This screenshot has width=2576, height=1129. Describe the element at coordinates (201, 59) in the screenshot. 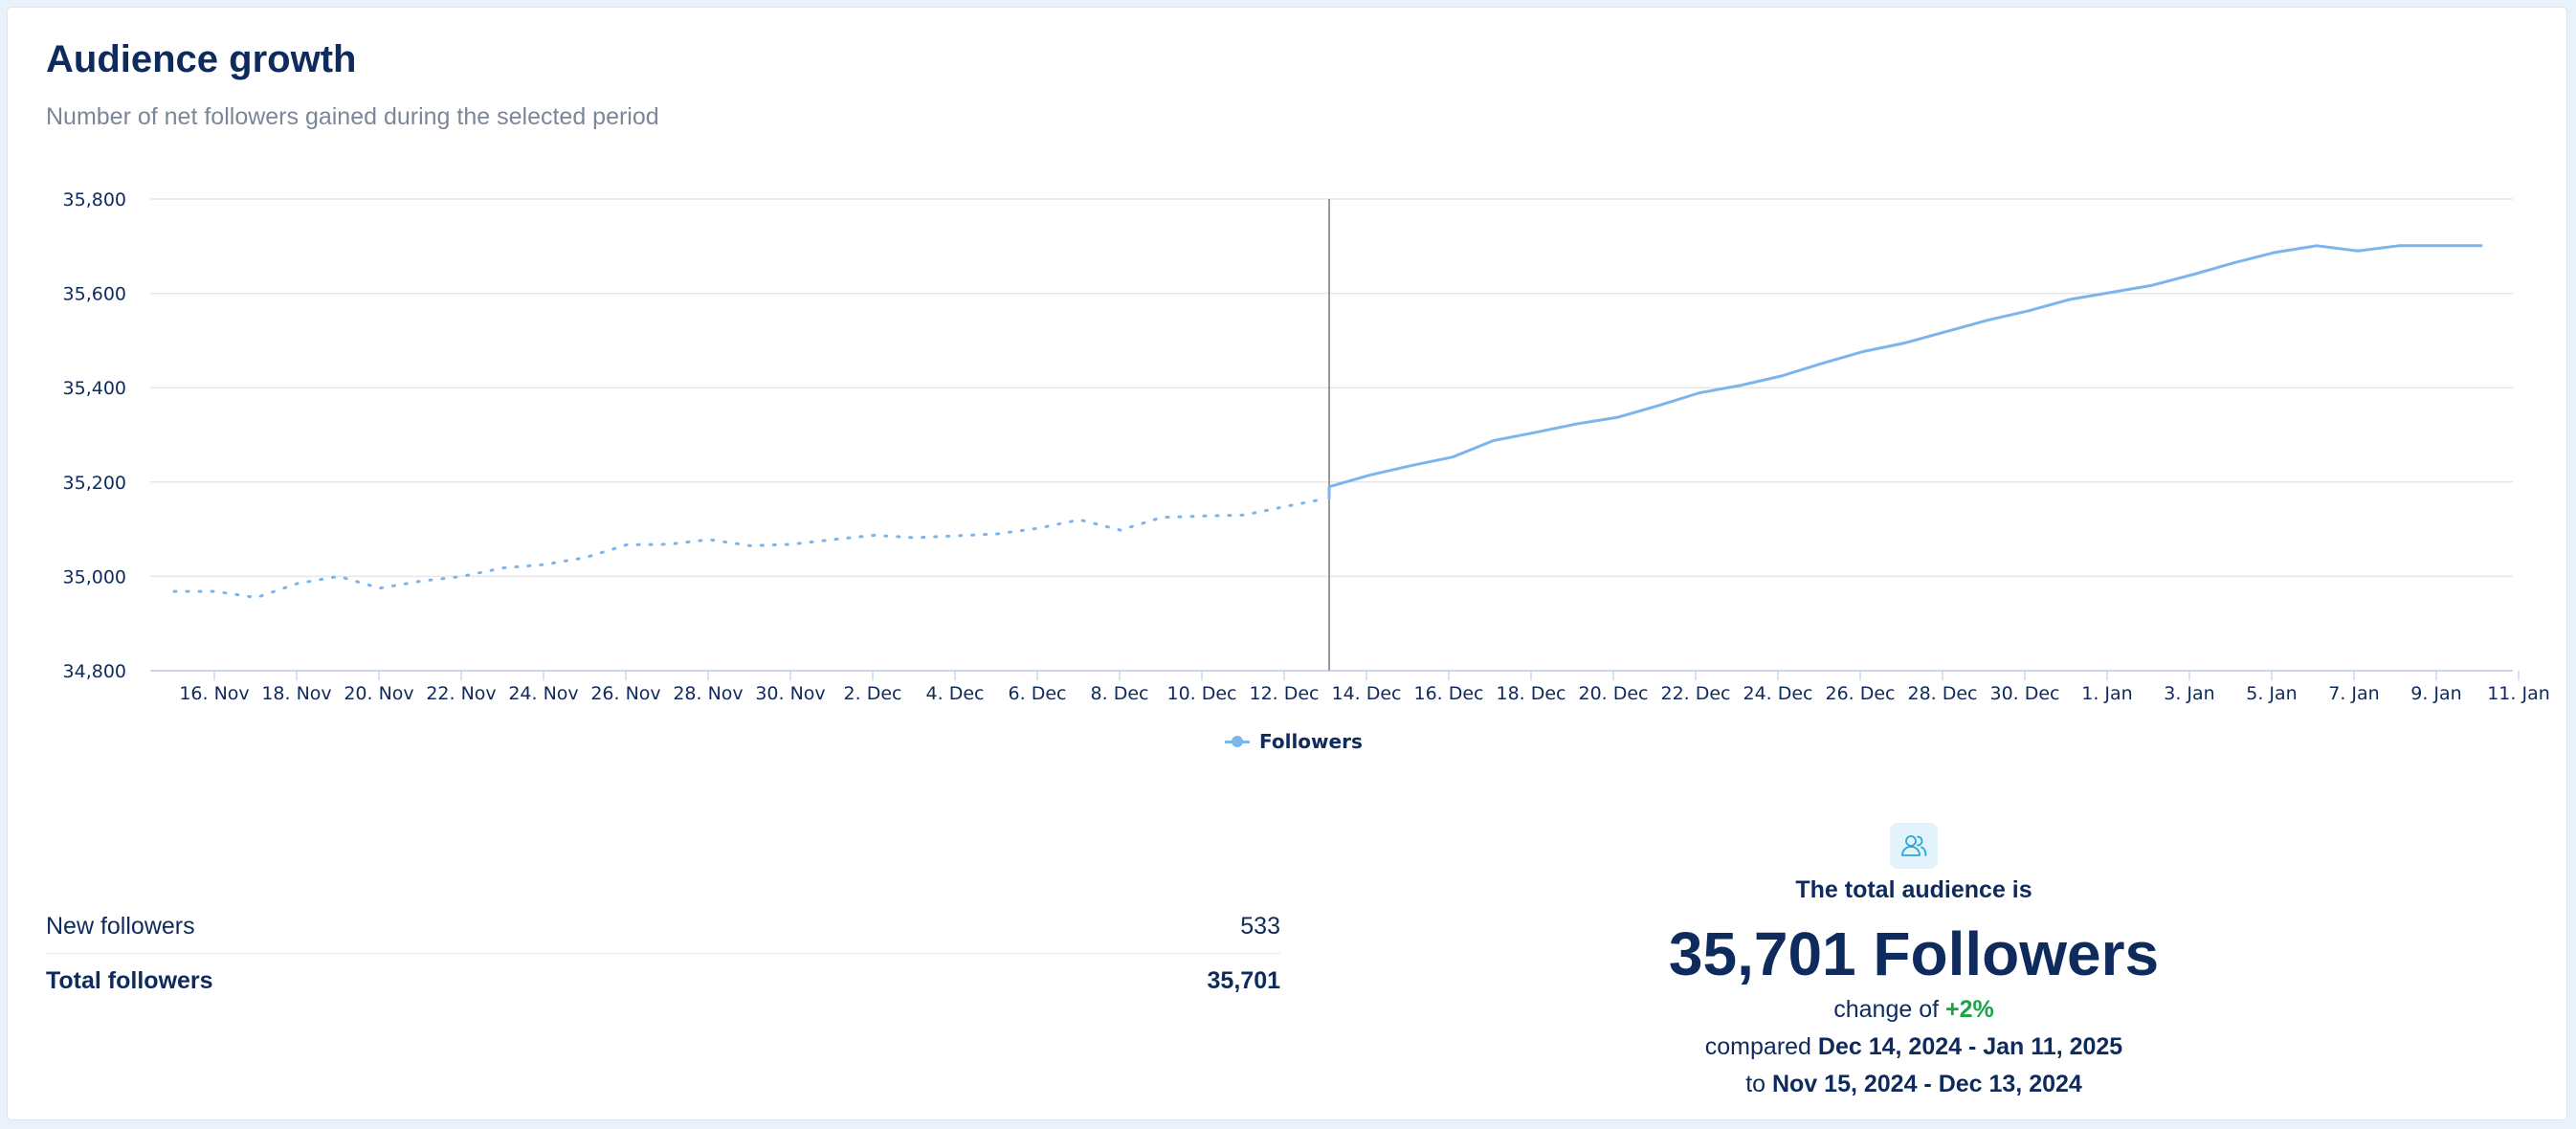

I see `page-title: Audience growth` at that location.